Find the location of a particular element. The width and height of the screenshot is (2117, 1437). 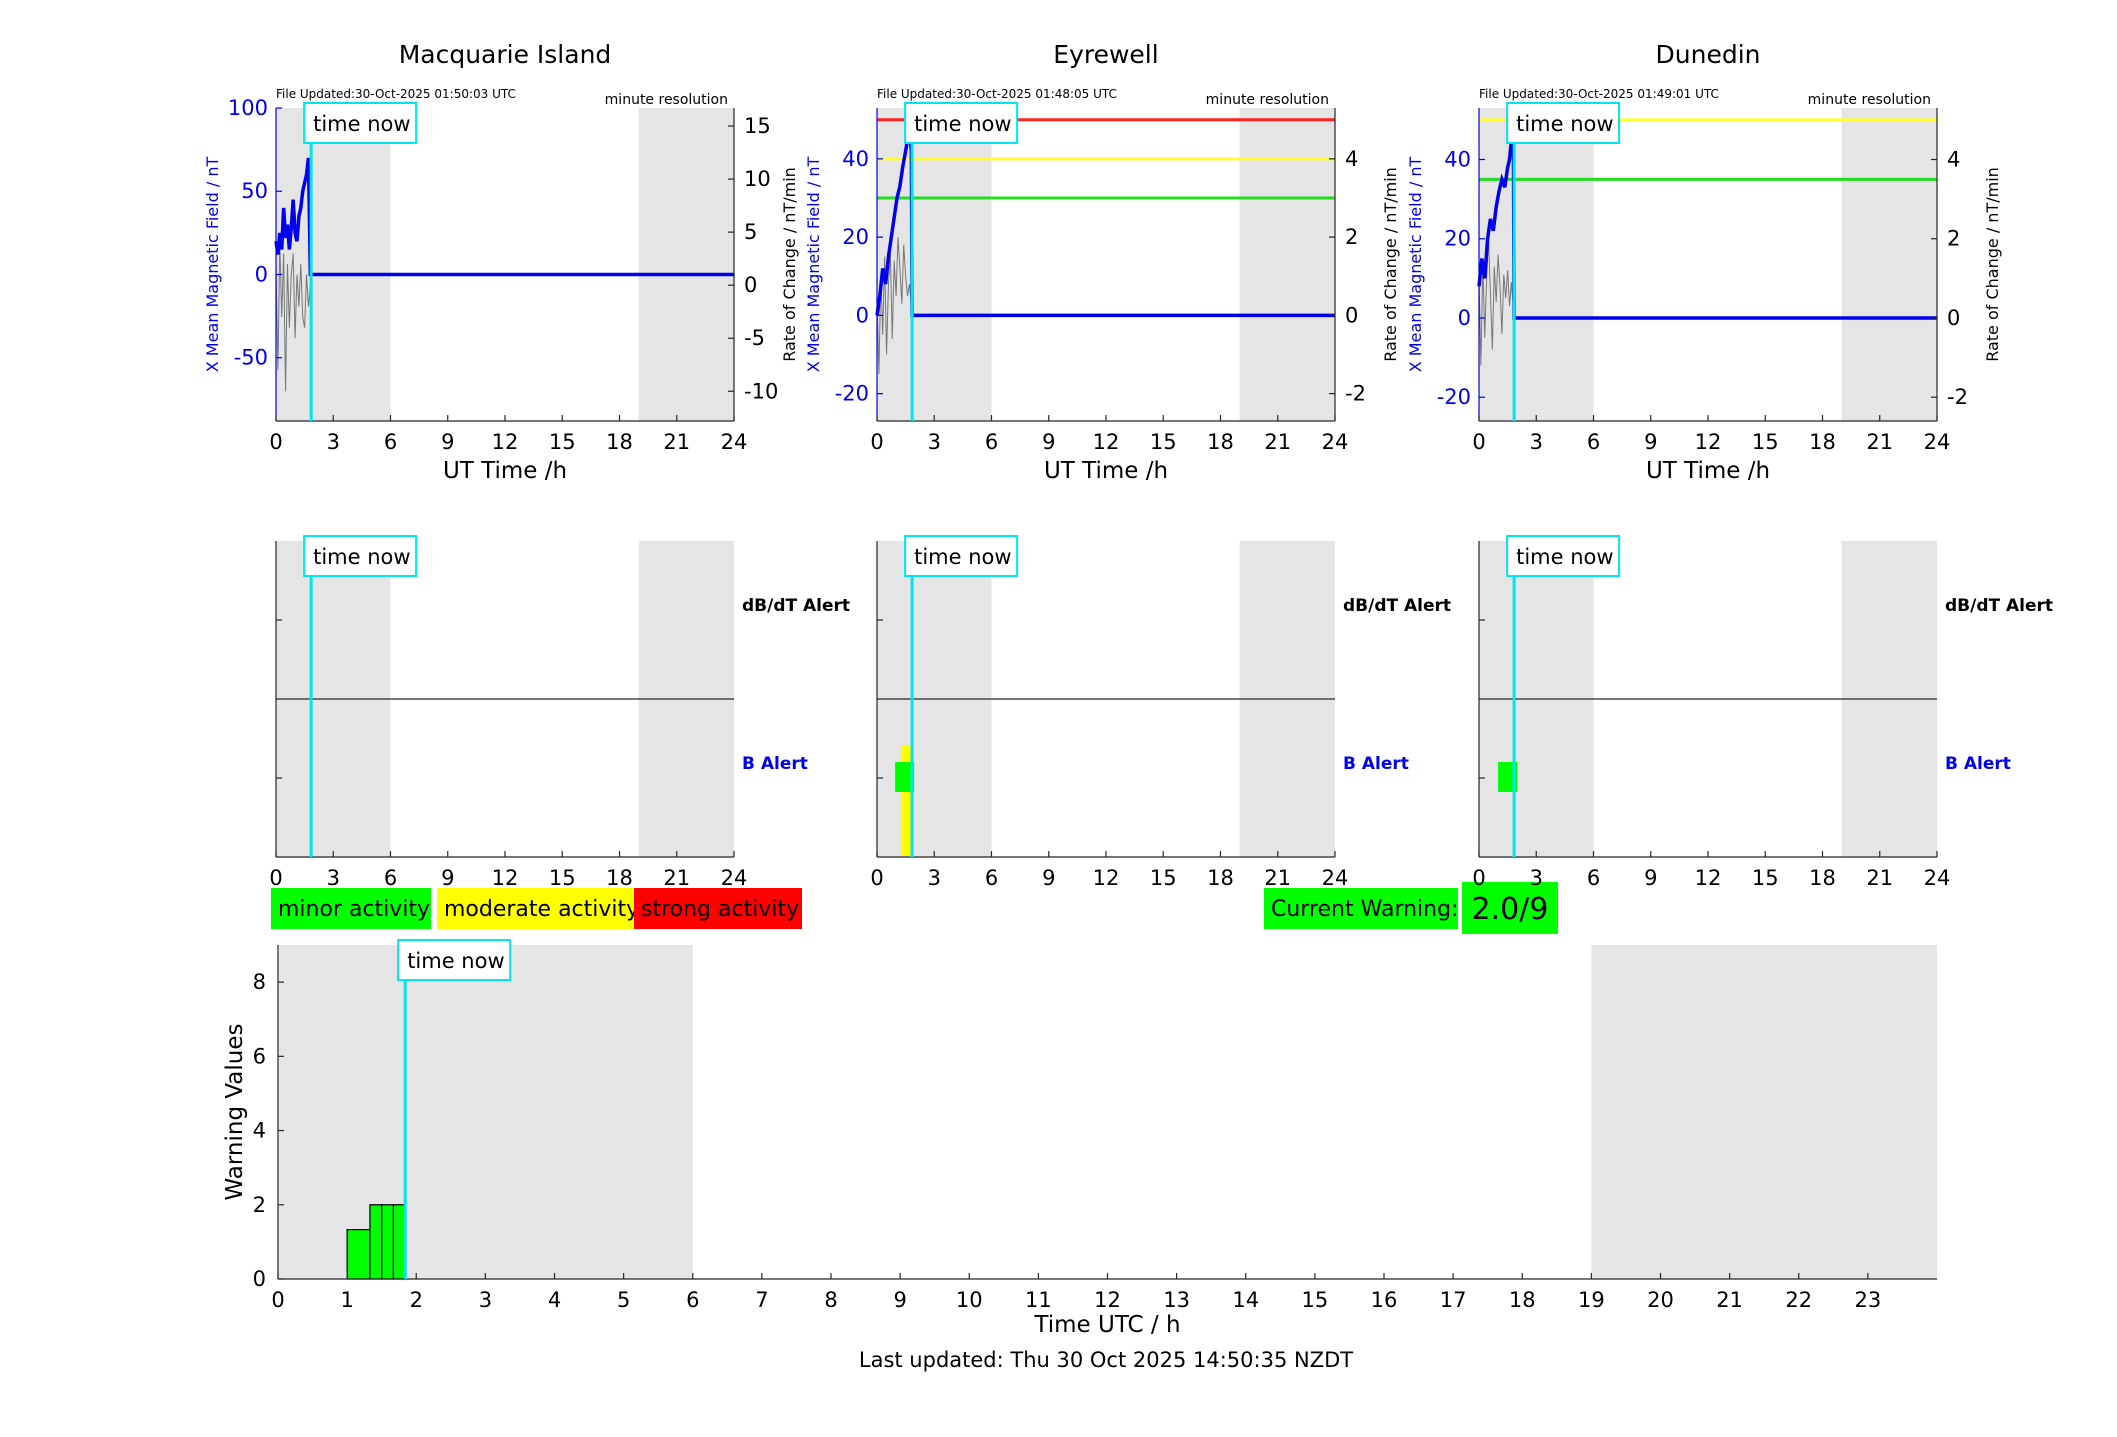

current-warning: Current Warning: 2.0/9 is located at coordinates (1411, 908).